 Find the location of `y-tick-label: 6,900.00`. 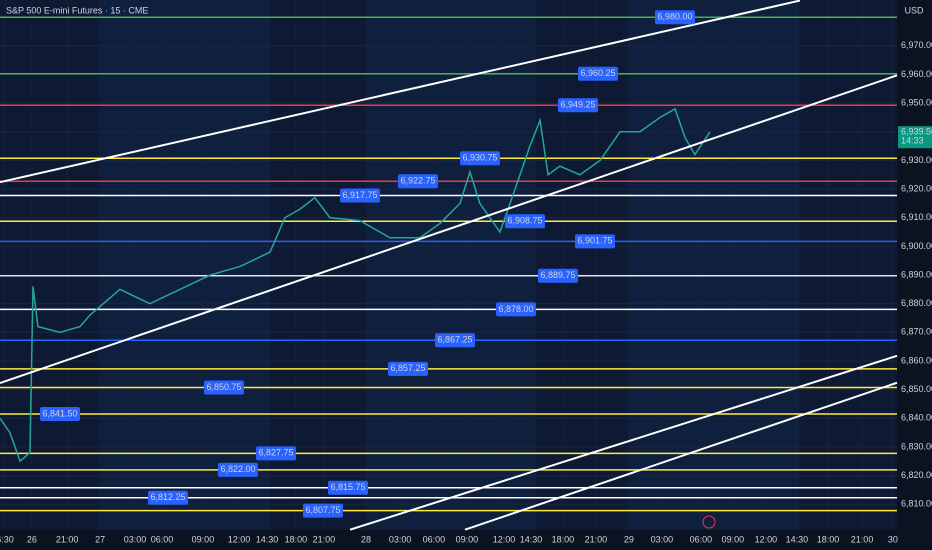

y-tick-label: 6,900.00 is located at coordinates (916, 246).